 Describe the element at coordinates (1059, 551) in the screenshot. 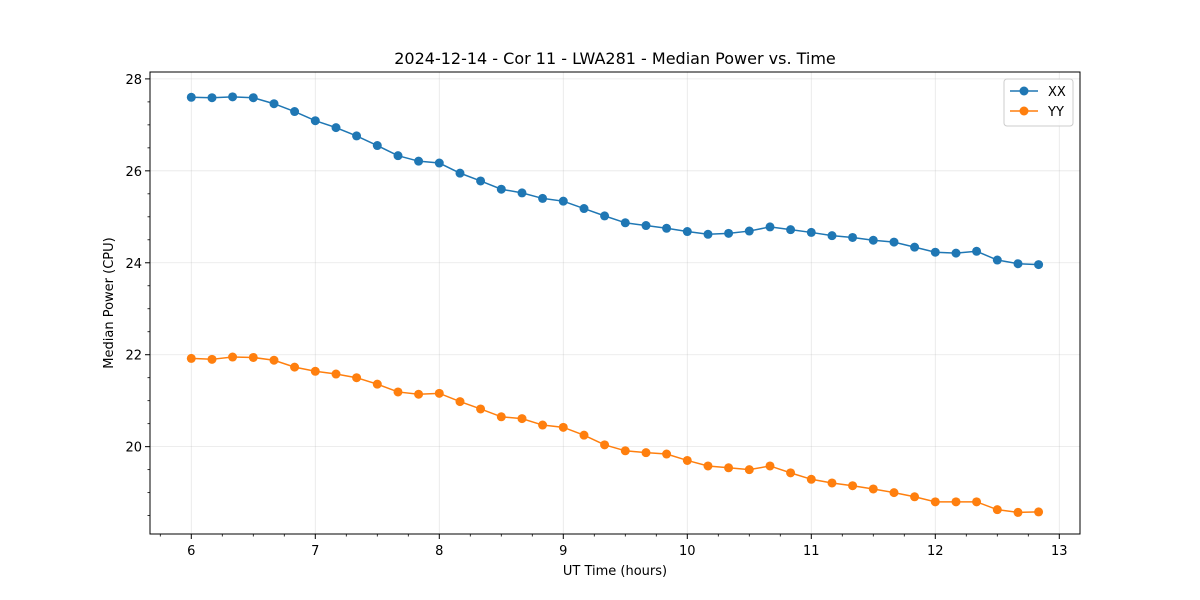

I see `x-tick-label: 13` at that location.